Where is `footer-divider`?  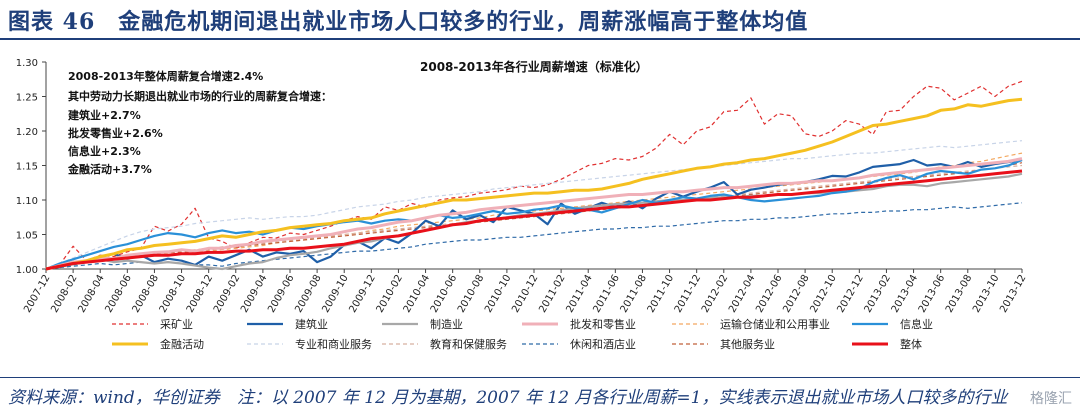
footer-divider is located at coordinates (540, 377).